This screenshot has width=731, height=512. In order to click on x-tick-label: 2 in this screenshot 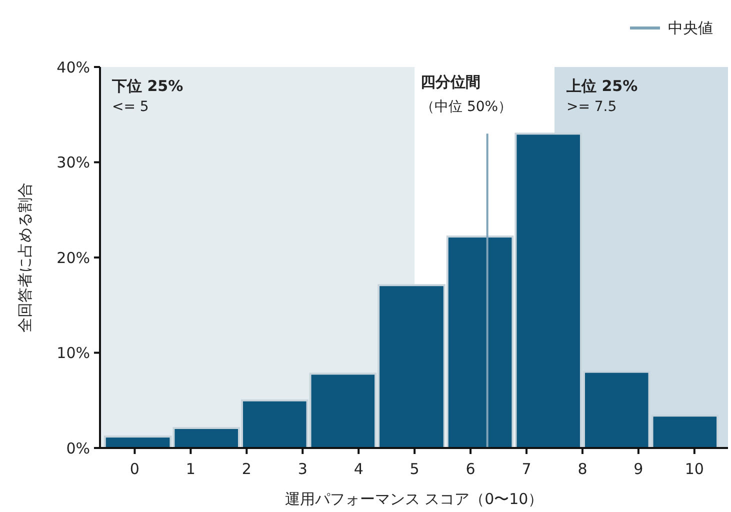, I will do `click(247, 469)`.